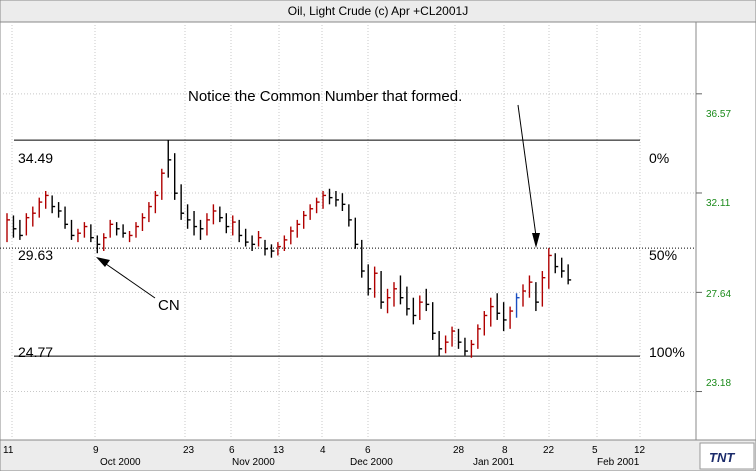 Image resolution: width=756 pixels, height=471 pixels. I want to click on y-axis-panel, so click(725, 231).